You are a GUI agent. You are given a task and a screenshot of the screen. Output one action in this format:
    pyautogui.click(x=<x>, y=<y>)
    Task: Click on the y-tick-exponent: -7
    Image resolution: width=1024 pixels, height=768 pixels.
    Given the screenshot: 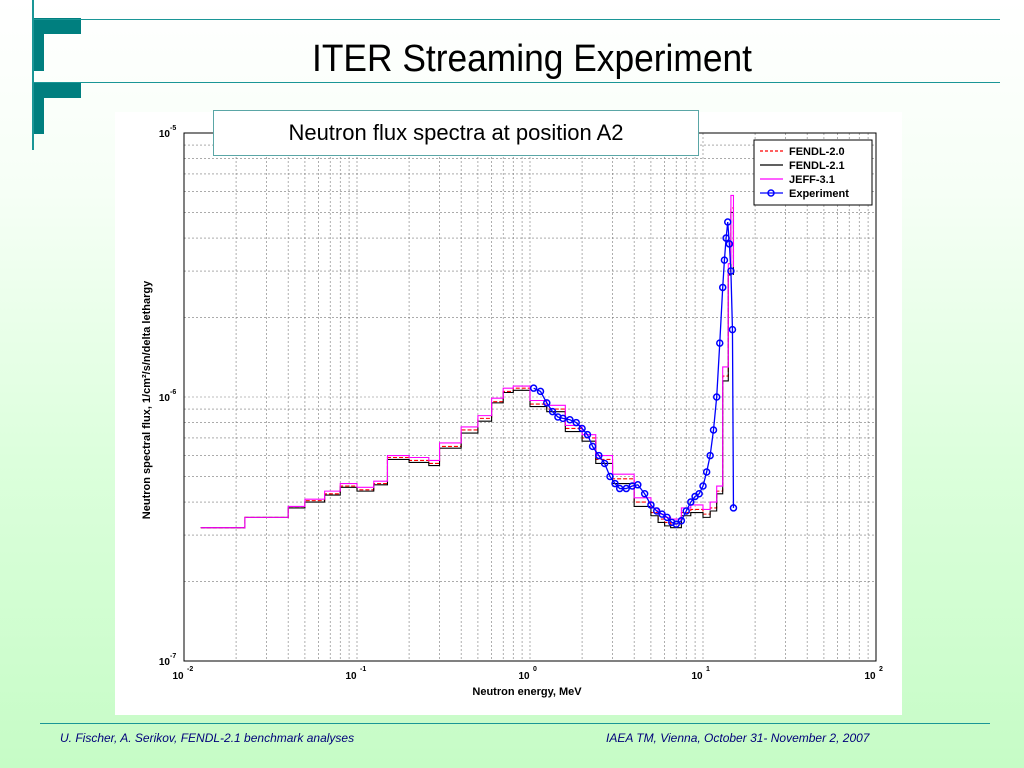 What is the action you would take?
    pyautogui.click(x=173, y=656)
    